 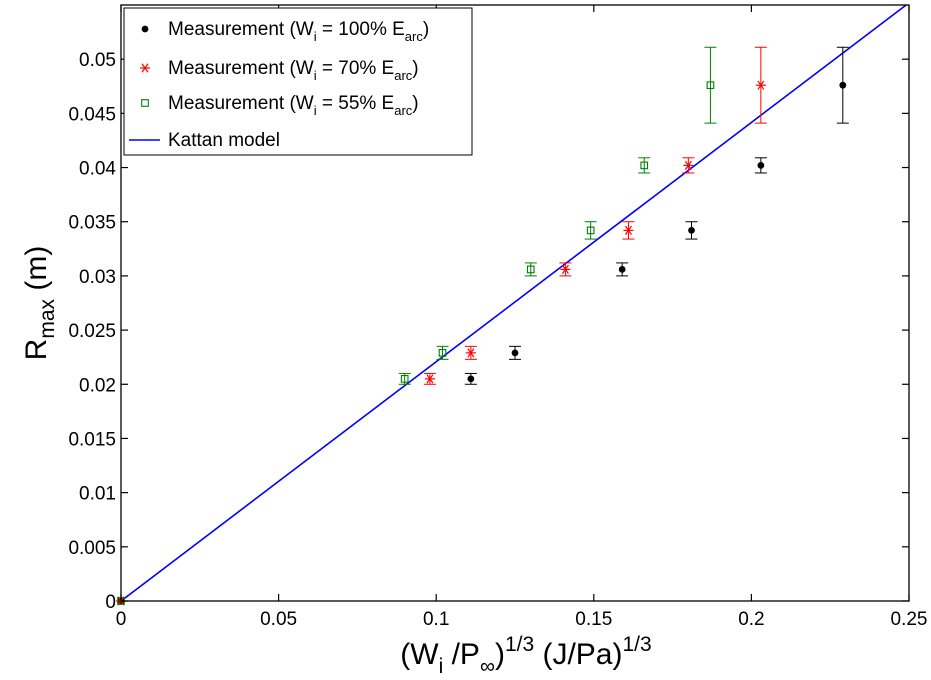 What do you see at coordinates (419, 654) in the screenshot?
I see `x-title-part: (W` at bounding box center [419, 654].